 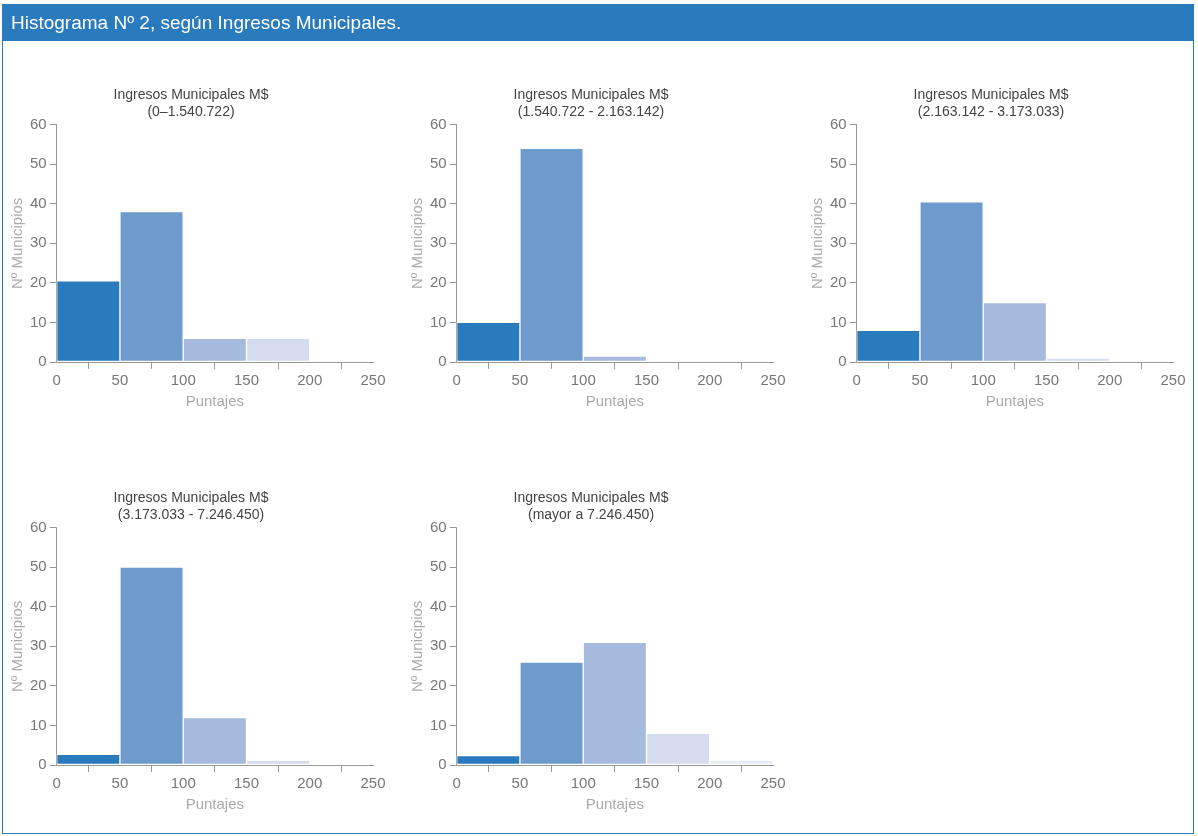 What do you see at coordinates (991, 111) in the screenshot?
I see `chart-subtitle: (2.163.142 - 3.173.033)` at bounding box center [991, 111].